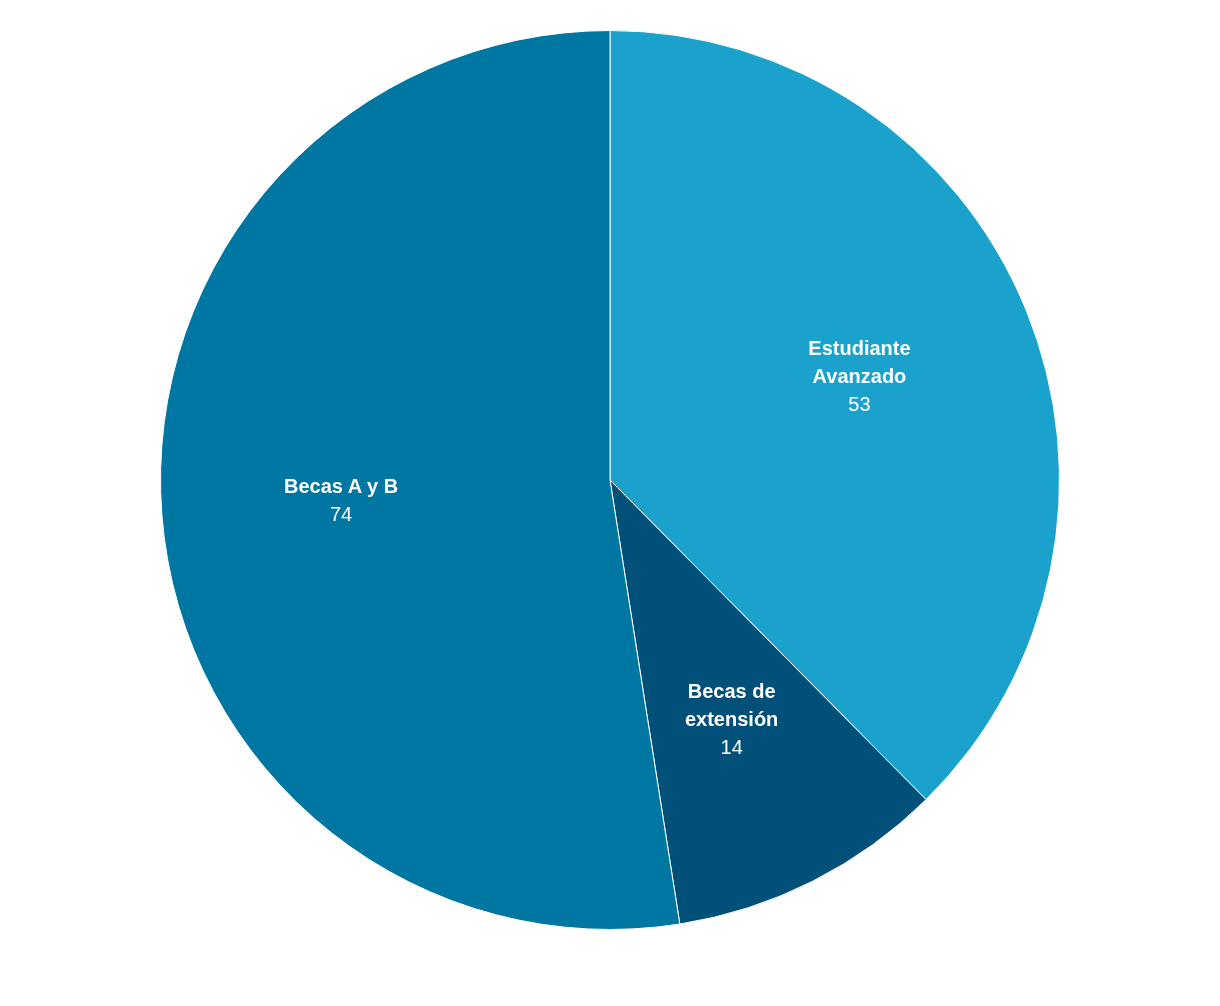 The height and width of the screenshot is (1006, 1220). I want to click on slice-label: Estudiante Avanzado, so click(859, 362).